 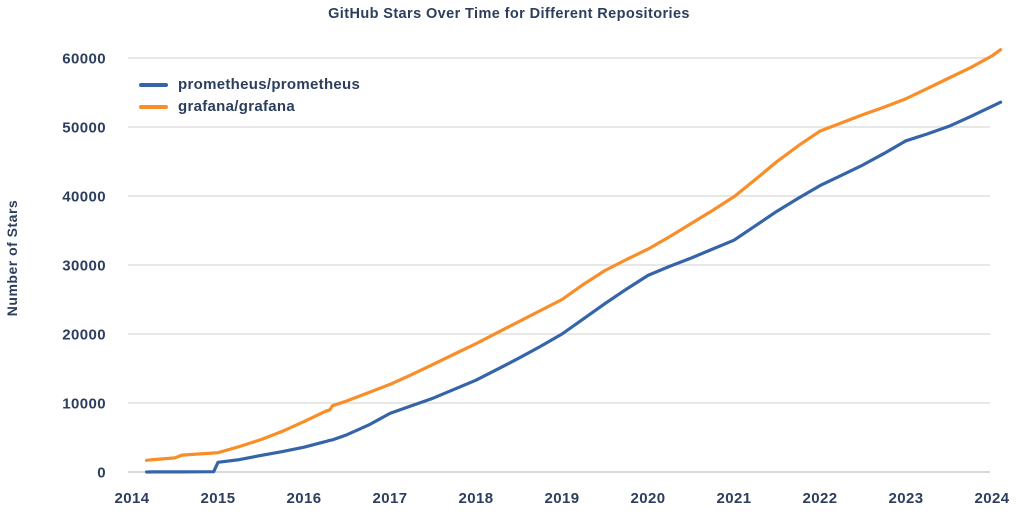 What do you see at coordinates (84, 404) in the screenshot?
I see `y-tick-label: 10000` at bounding box center [84, 404].